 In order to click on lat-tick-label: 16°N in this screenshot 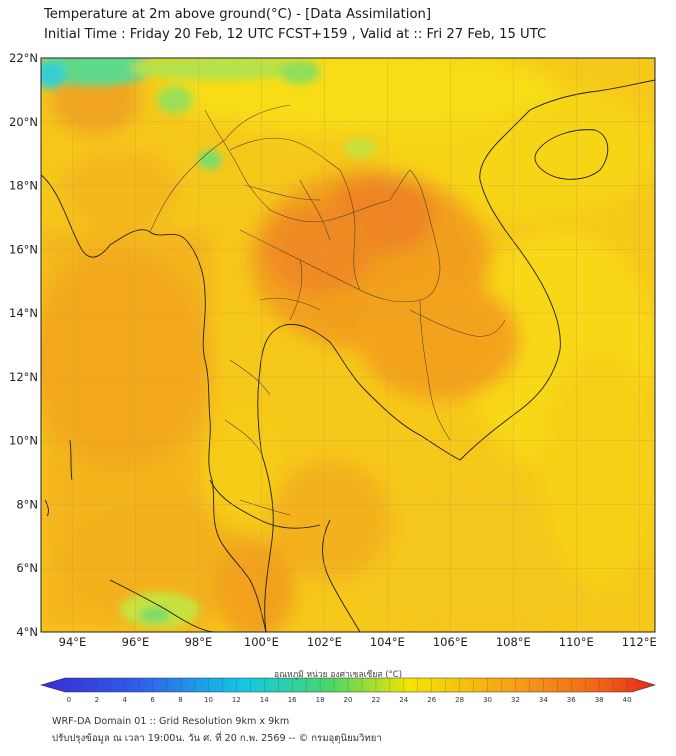, I will do `click(23, 249)`.